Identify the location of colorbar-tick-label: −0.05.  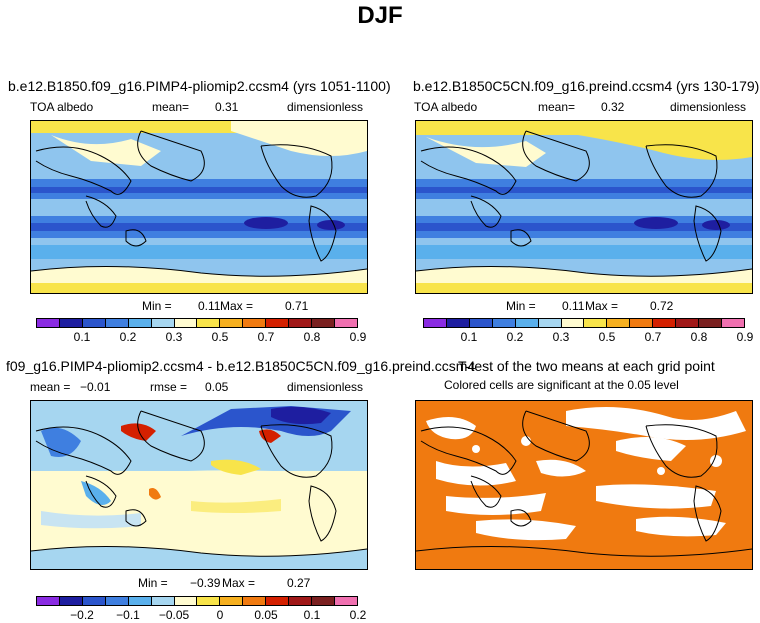
(174, 615).